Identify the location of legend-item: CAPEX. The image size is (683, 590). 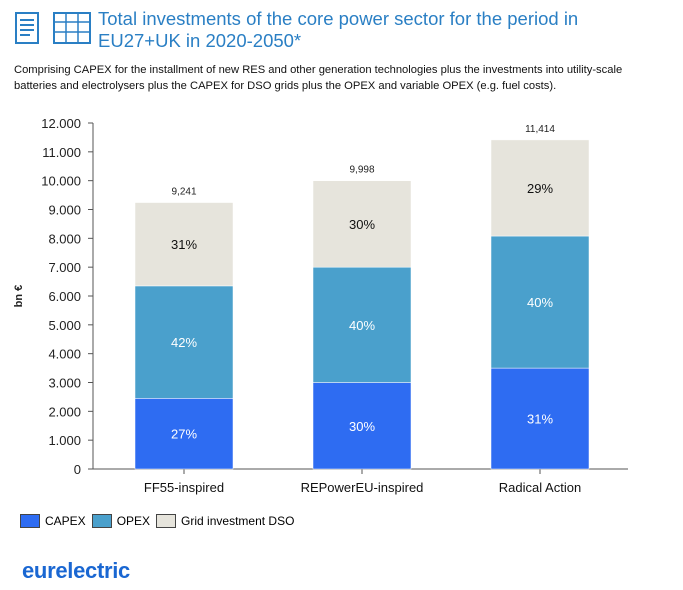
(53, 521).